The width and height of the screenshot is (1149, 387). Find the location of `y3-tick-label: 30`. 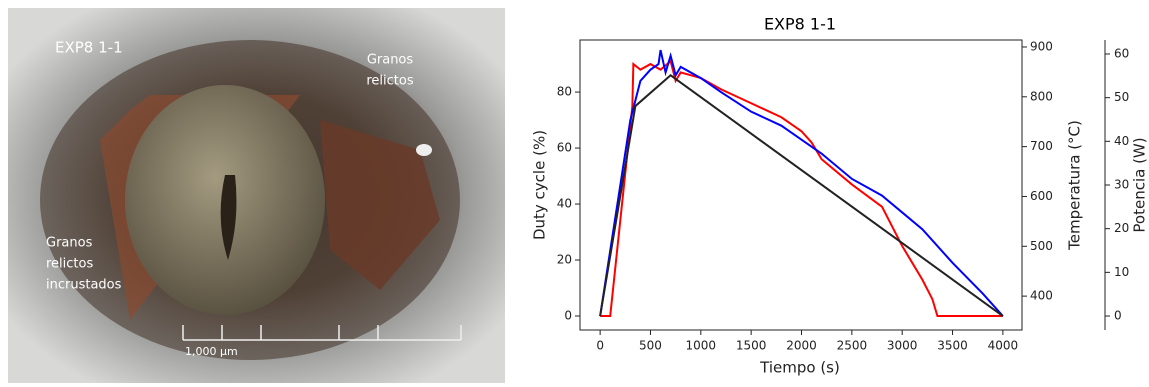

y3-tick-label: 30 is located at coordinates (1121, 185).